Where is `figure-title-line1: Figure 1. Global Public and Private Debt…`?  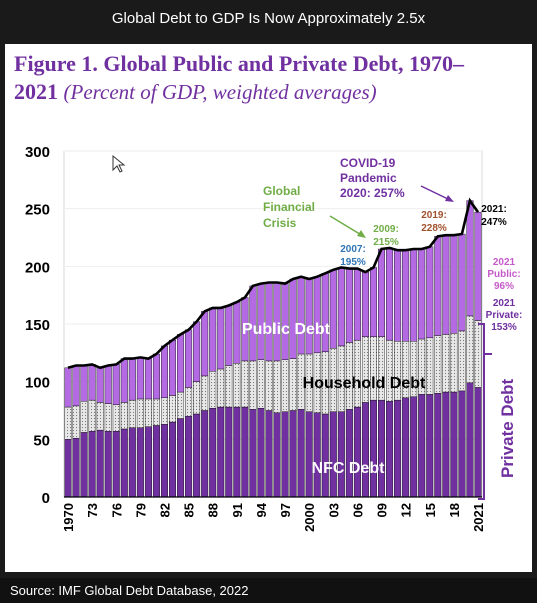 figure-title-line1: Figure 1. Global Public and Private Debt… is located at coordinates (239, 63).